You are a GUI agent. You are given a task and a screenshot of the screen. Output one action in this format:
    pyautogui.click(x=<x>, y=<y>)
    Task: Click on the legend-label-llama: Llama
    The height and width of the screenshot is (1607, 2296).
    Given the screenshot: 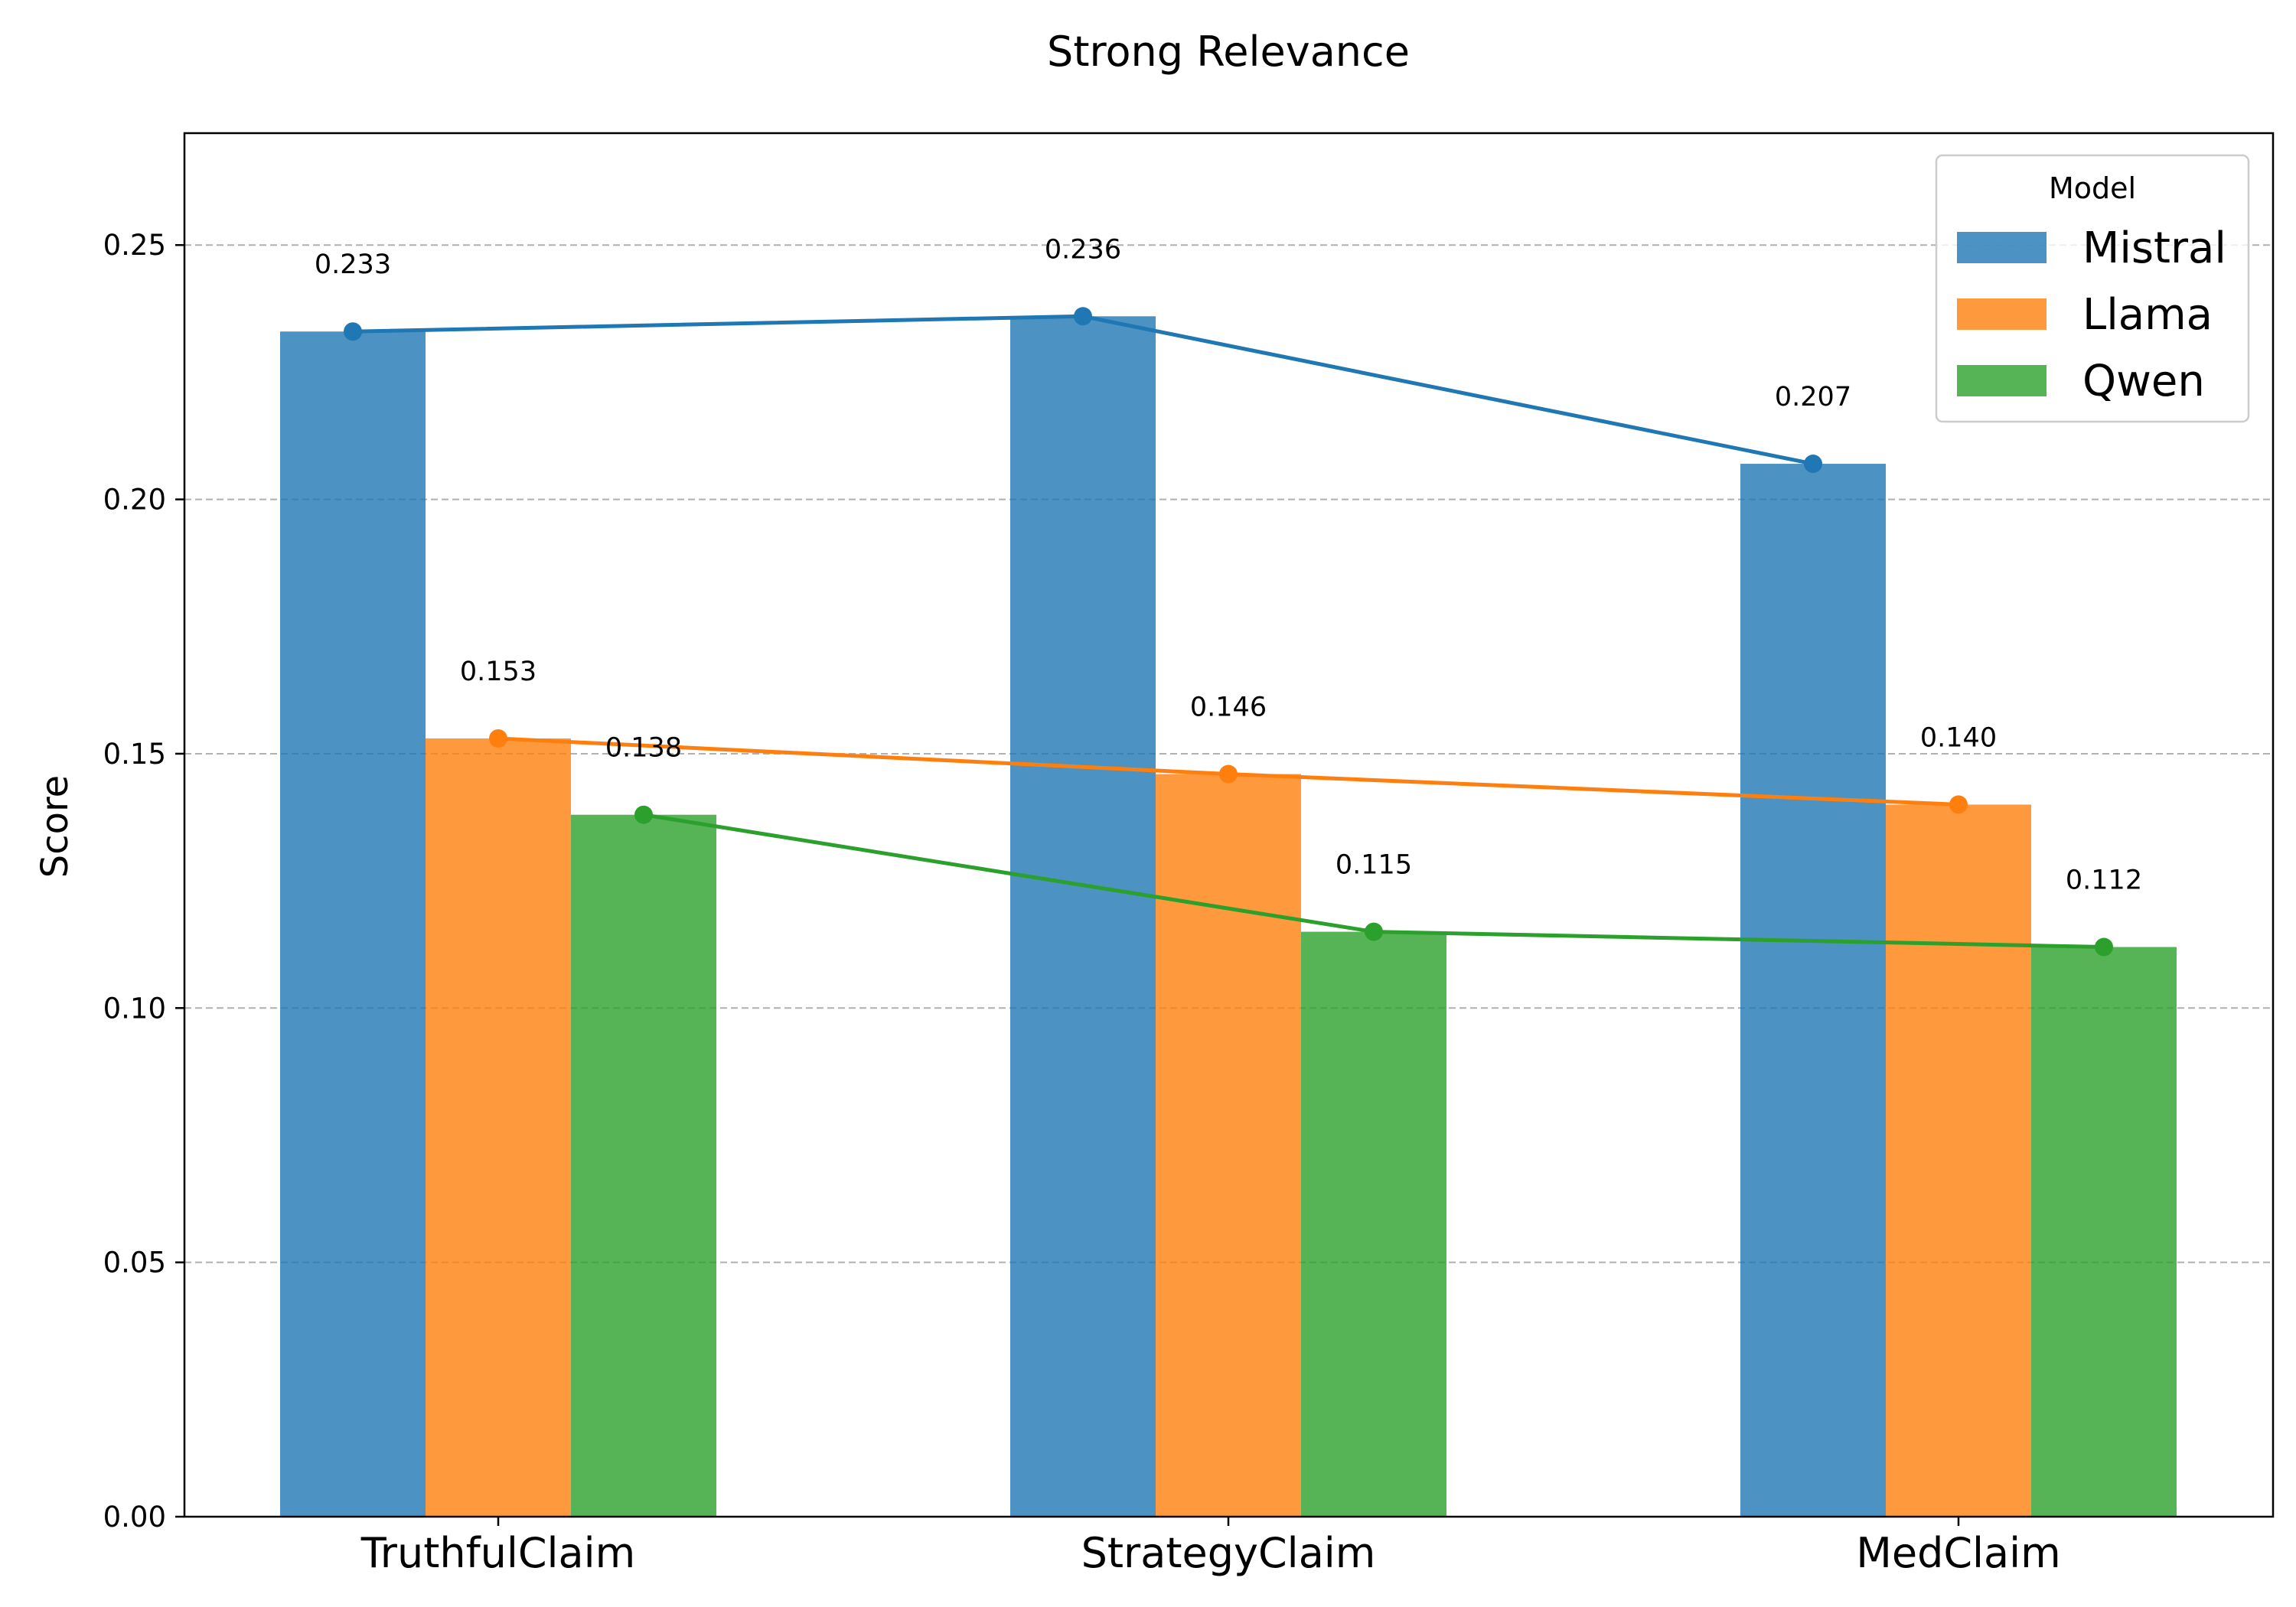 What is the action you would take?
    pyautogui.click(x=2147, y=315)
    